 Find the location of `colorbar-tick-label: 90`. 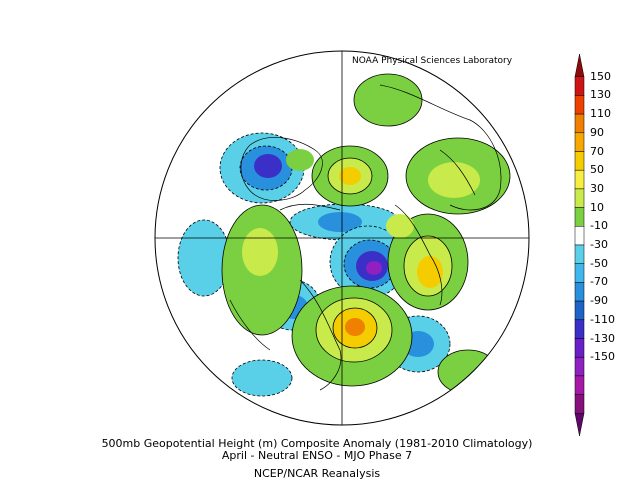

colorbar-tick-label: 90 is located at coordinates (597, 132).